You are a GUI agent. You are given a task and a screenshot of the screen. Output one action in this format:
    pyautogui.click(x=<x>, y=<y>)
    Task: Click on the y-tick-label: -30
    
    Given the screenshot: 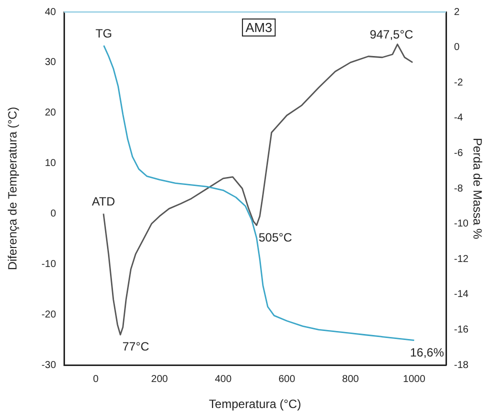 What is the action you would take?
    pyautogui.click(x=49, y=365)
    